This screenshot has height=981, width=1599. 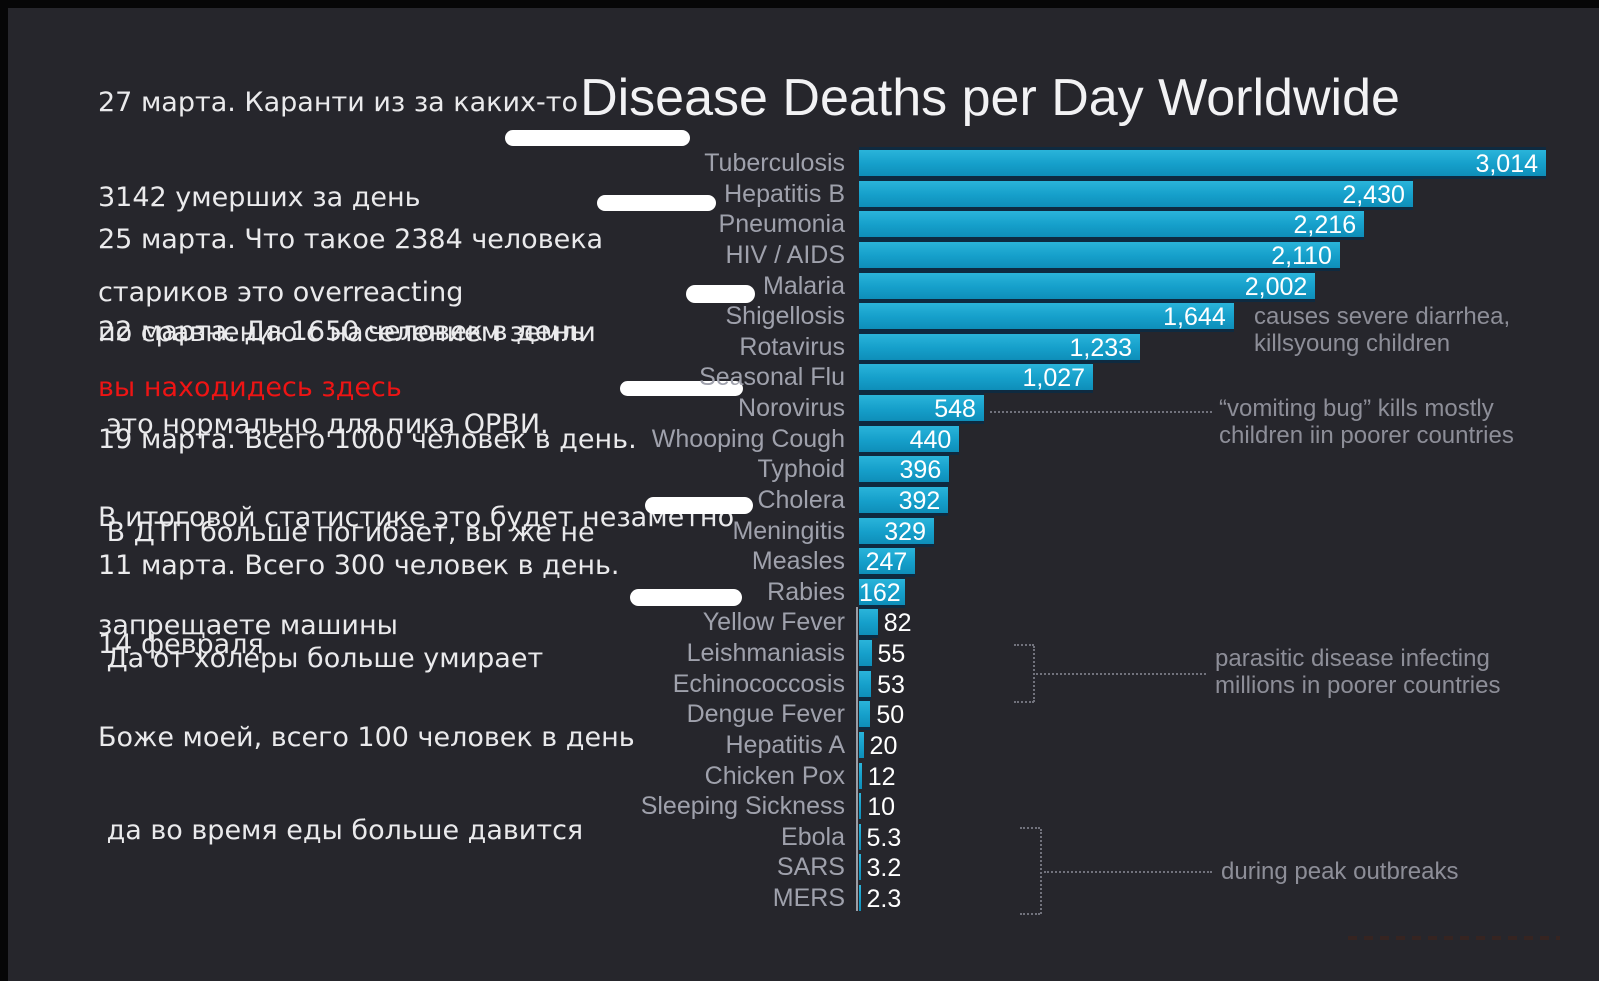 What do you see at coordinates (920, 470) in the screenshot?
I see `bar-value-typhoid: 396` at bounding box center [920, 470].